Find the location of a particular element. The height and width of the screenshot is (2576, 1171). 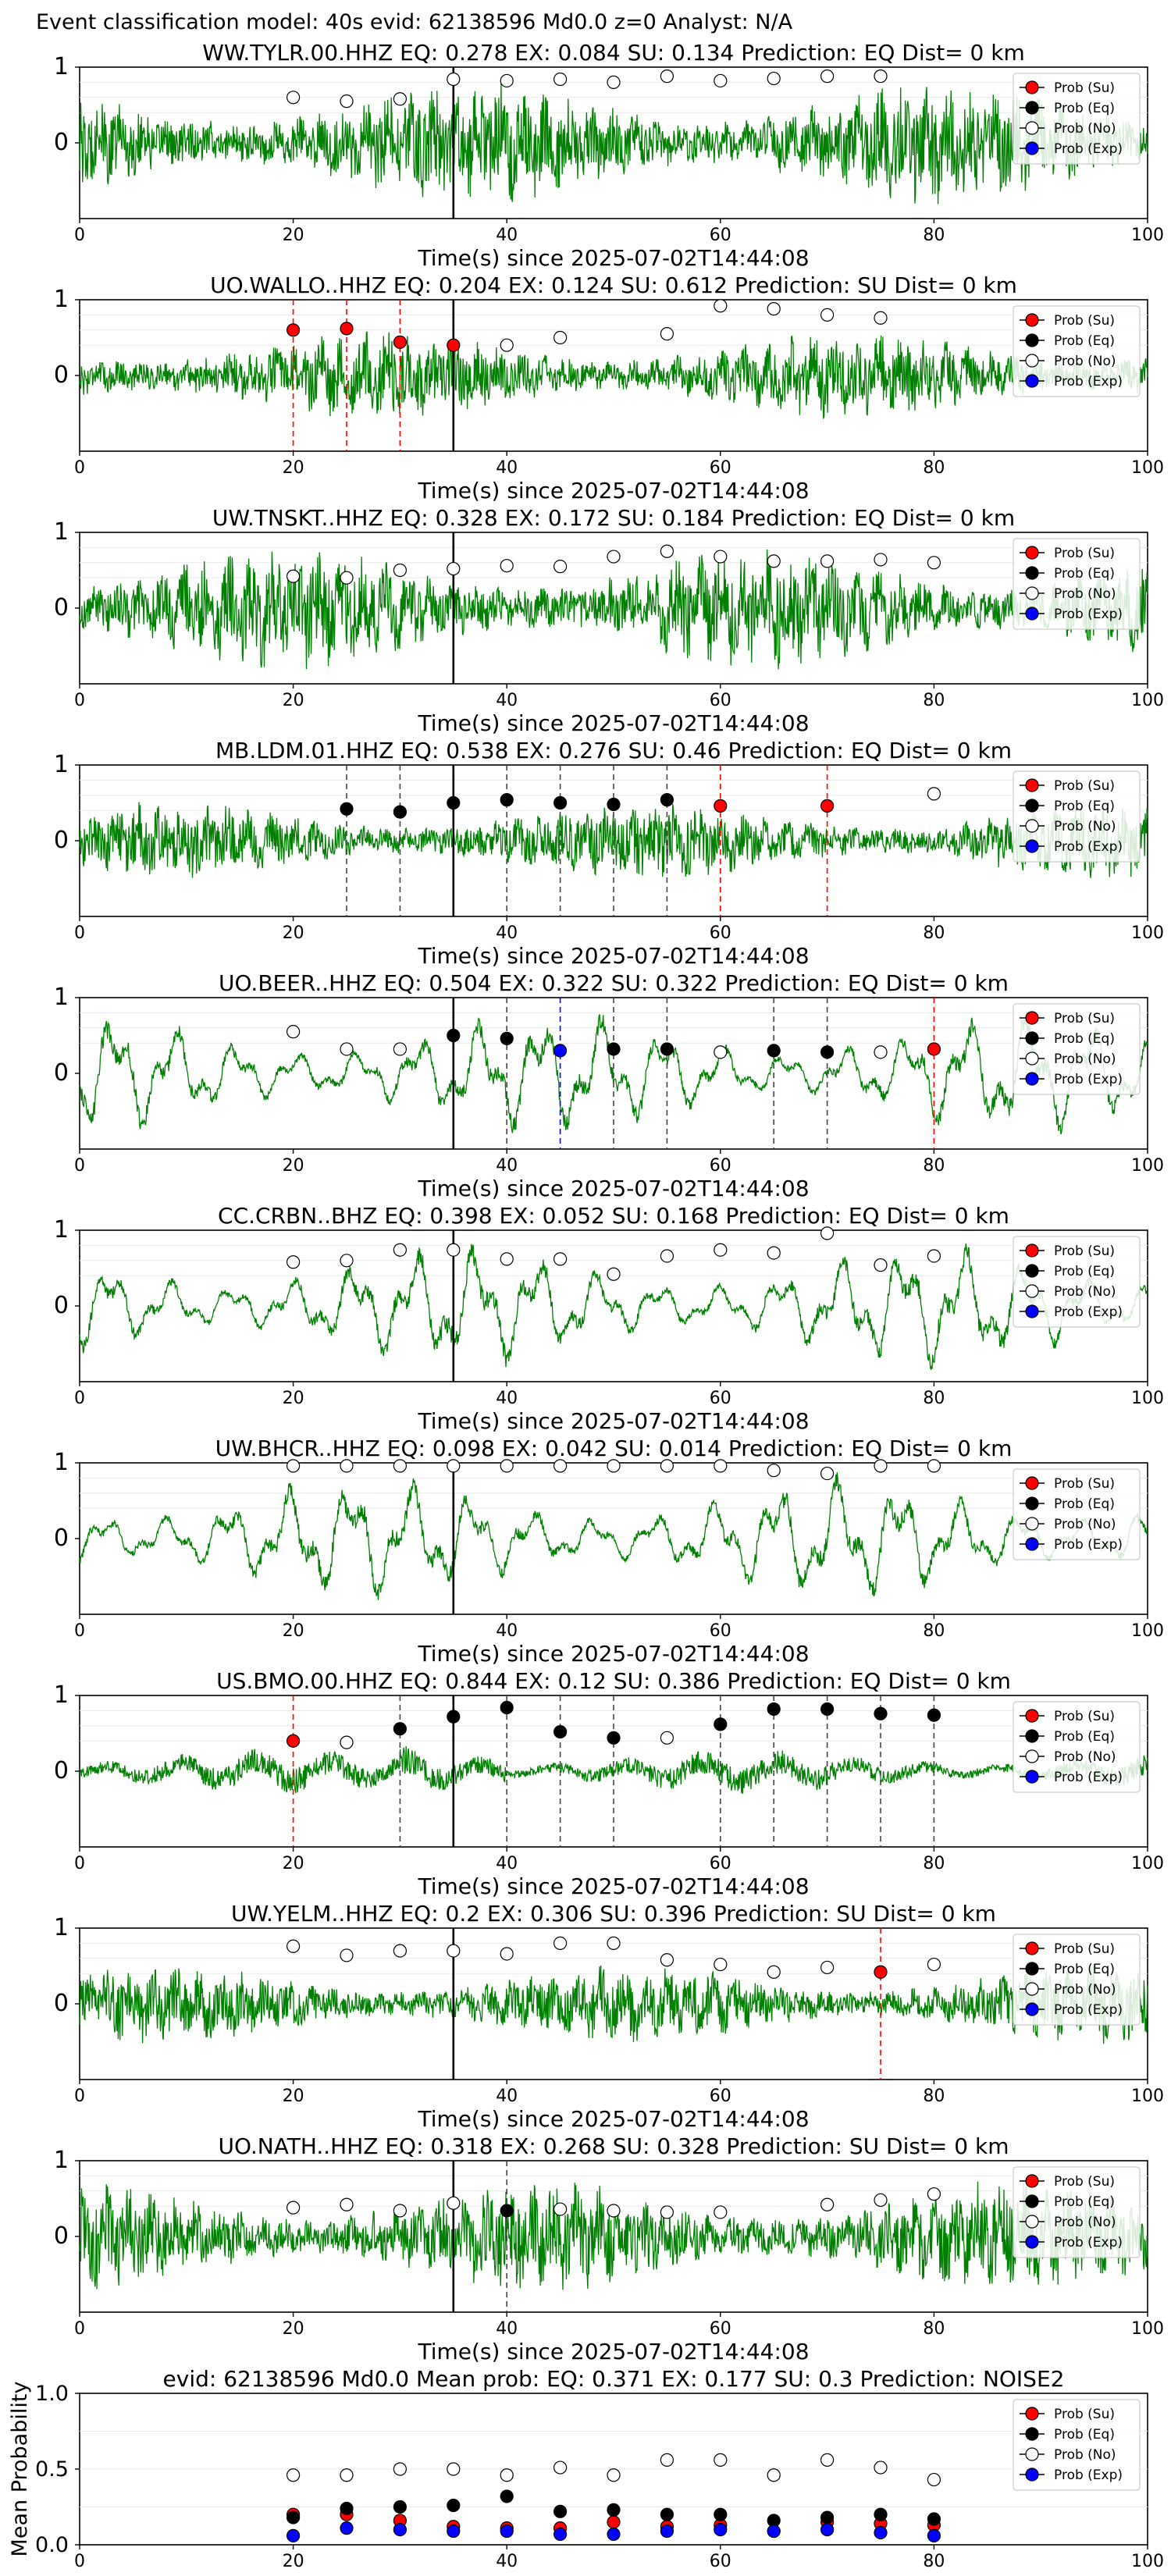

prob-marker-exp is located at coordinates (560, 1051).